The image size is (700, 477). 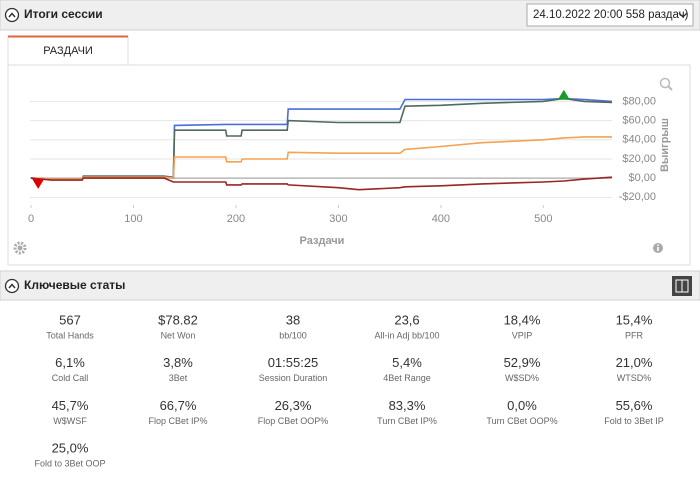 What do you see at coordinates (68, 51) in the screenshot?
I see `tab-label: РАЗДАЧИ` at bounding box center [68, 51].